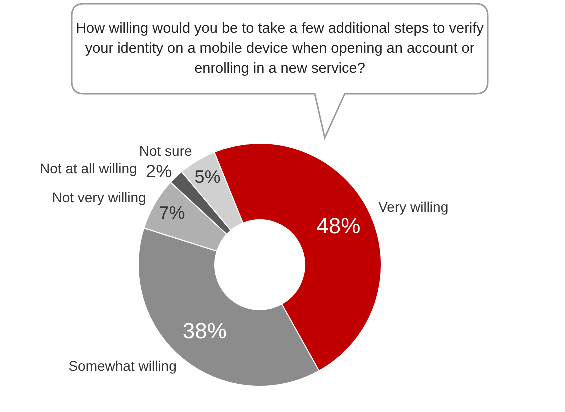 The image size is (565, 412). I want to click on data-label: 2%, so click(159, 172).